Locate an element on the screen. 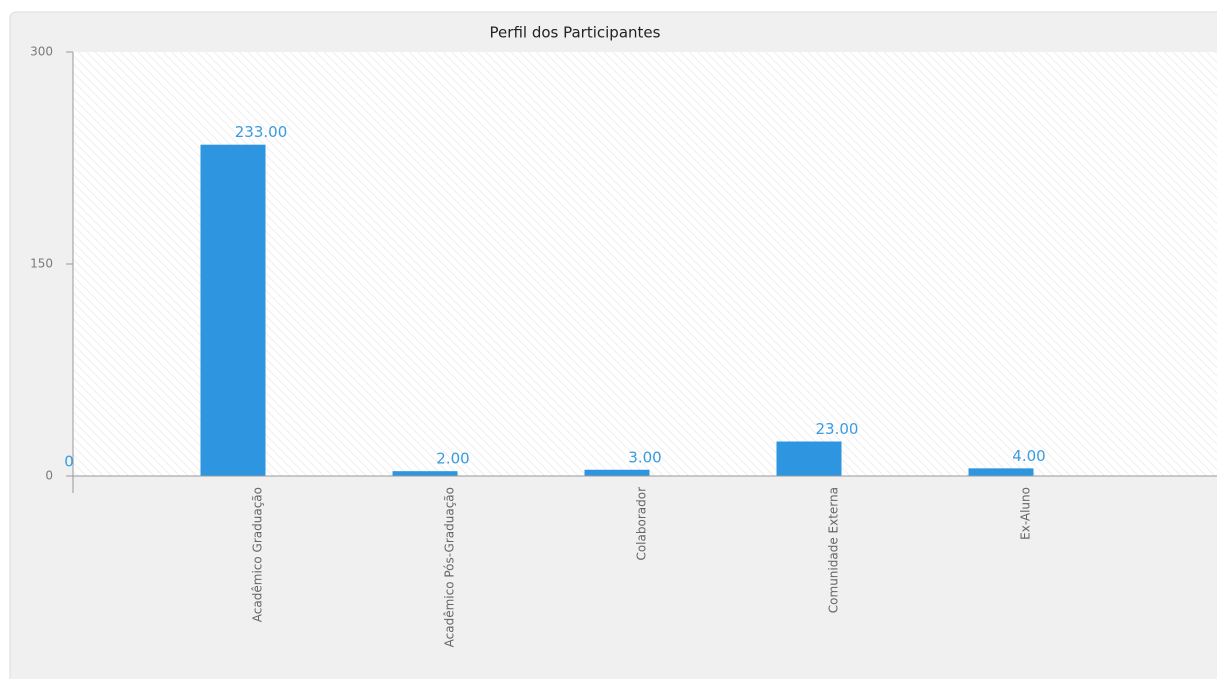  value-label: 4.00 is located at coordinates (1028, 456).